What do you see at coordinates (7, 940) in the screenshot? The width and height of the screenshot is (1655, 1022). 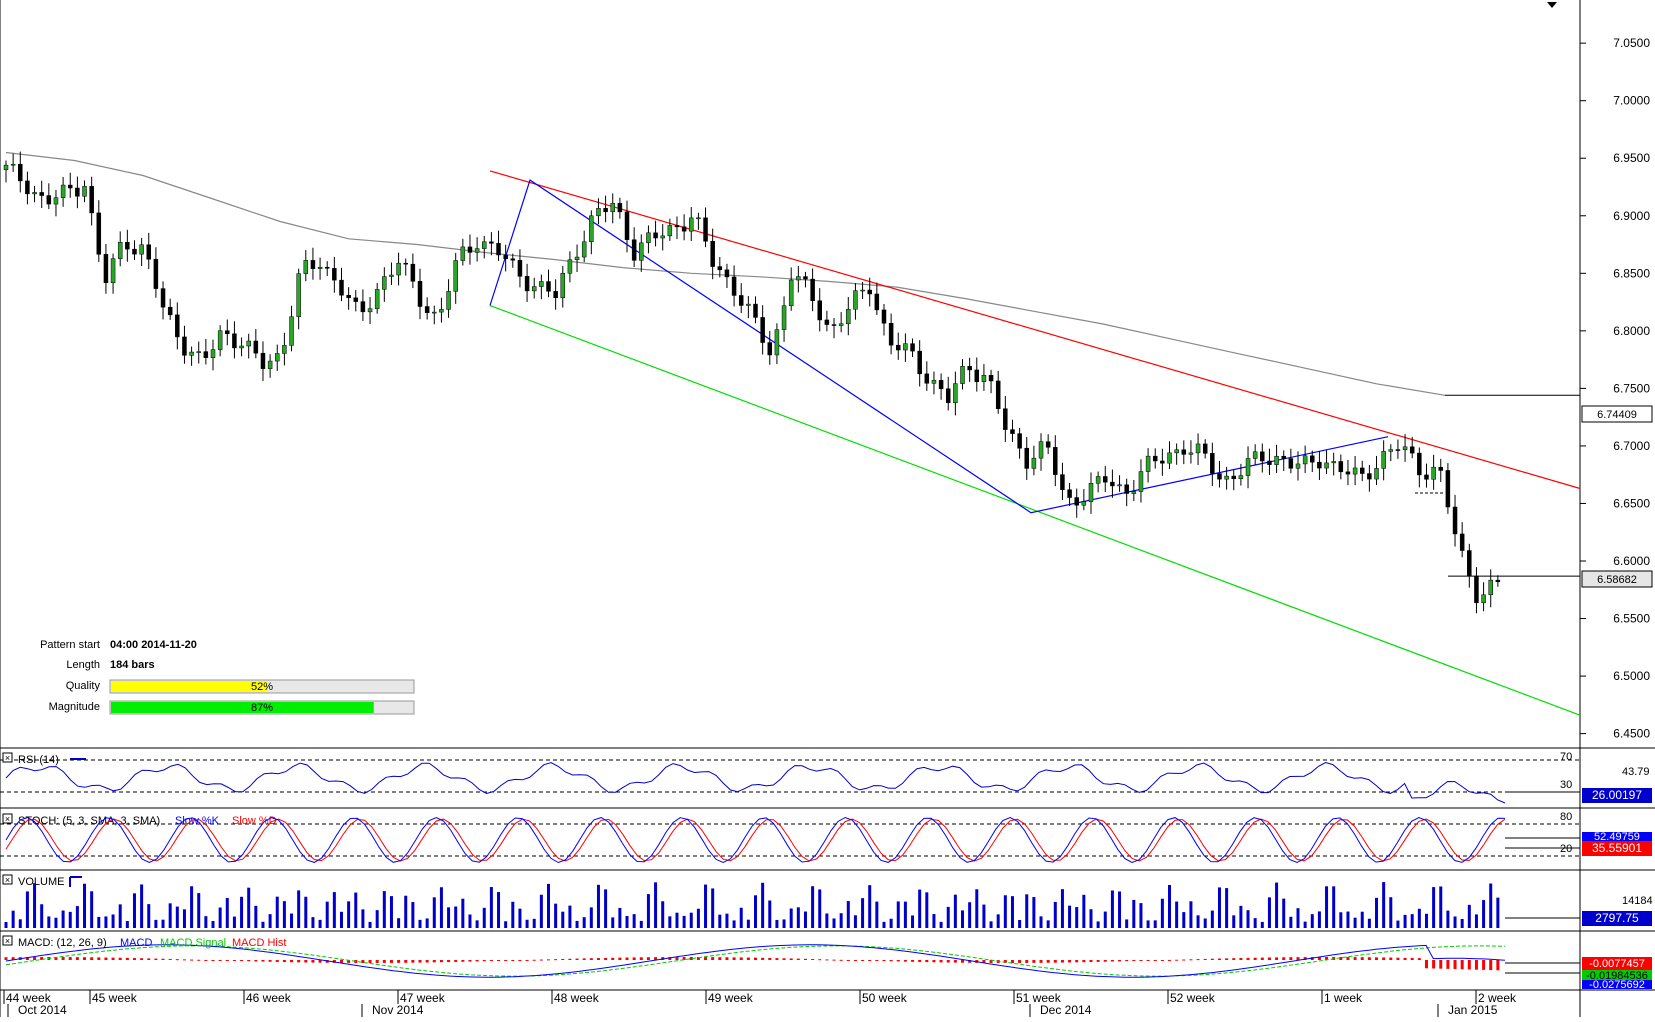 I see `macd-close-icon` at bounding box center [7, 940].